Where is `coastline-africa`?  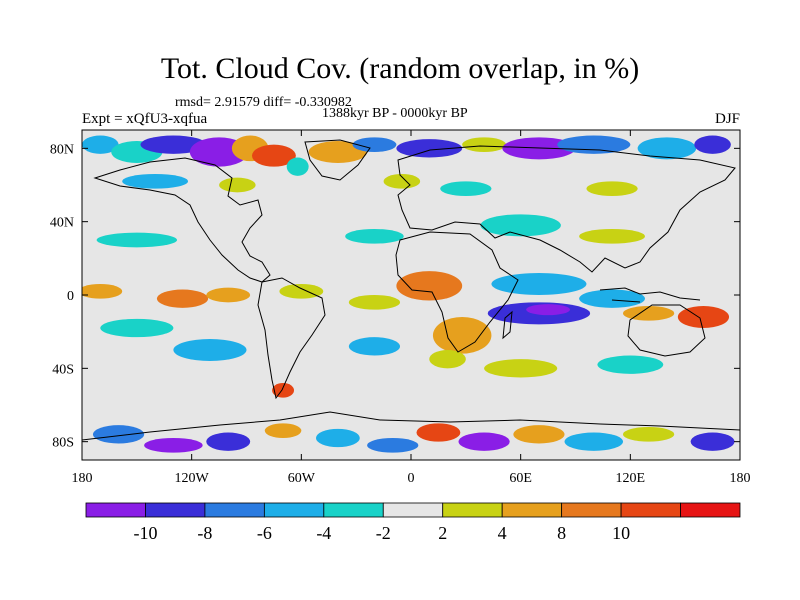
coastline-africa is located at coordinates (457, 292).